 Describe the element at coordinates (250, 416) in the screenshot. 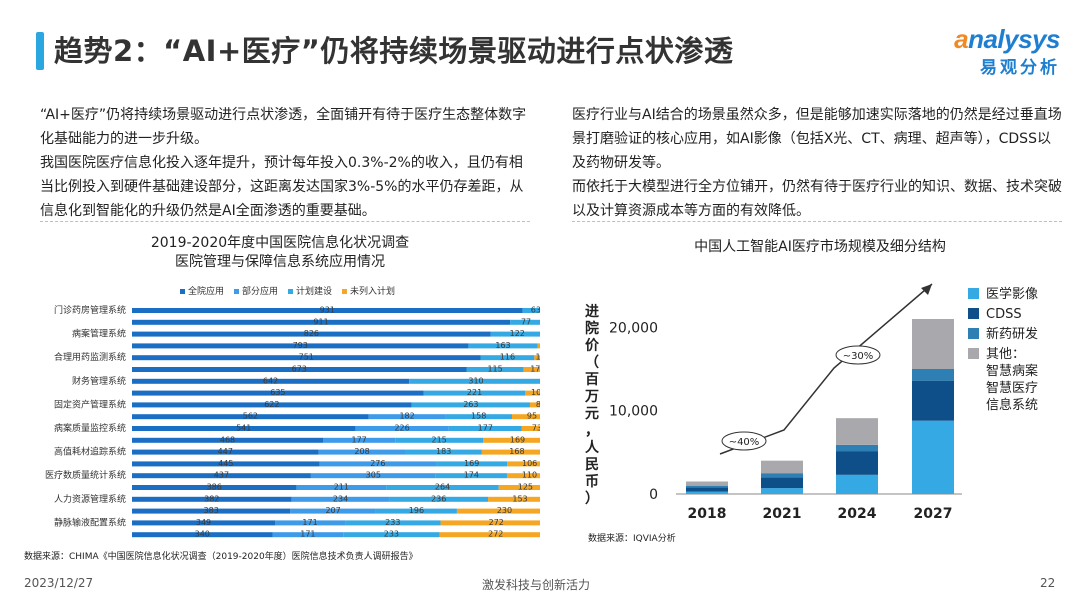

I see `bar-value-label: 562` at that location.